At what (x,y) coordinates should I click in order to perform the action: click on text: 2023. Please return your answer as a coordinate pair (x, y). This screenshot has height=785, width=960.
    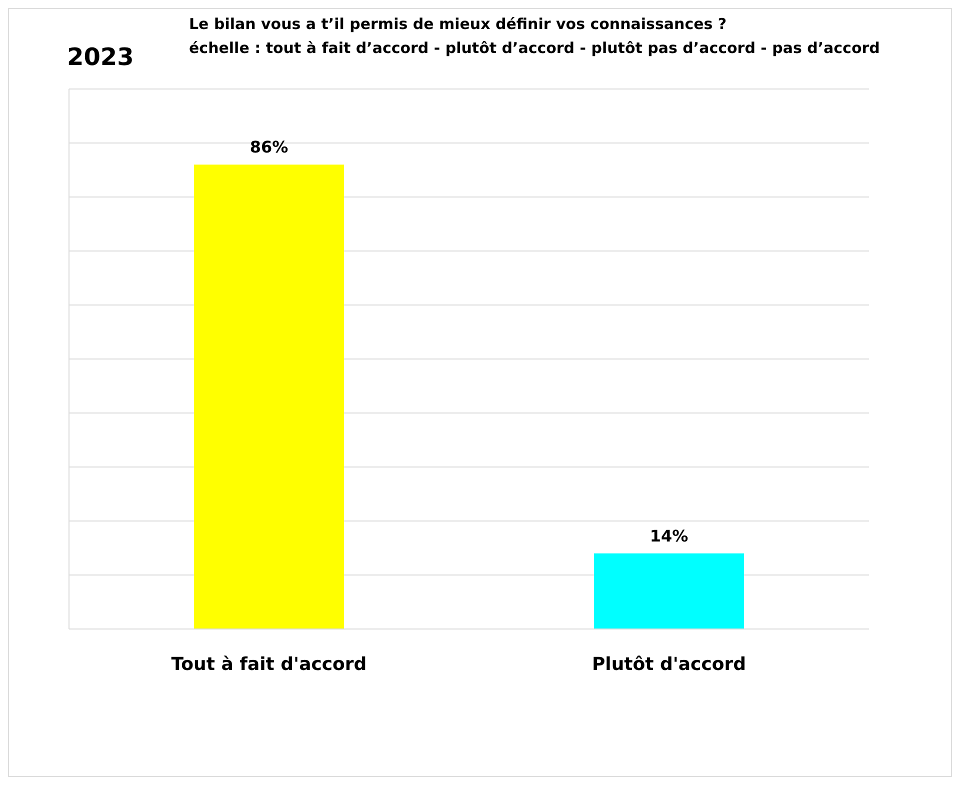
    Looking at the image, I should click on (100, 57).